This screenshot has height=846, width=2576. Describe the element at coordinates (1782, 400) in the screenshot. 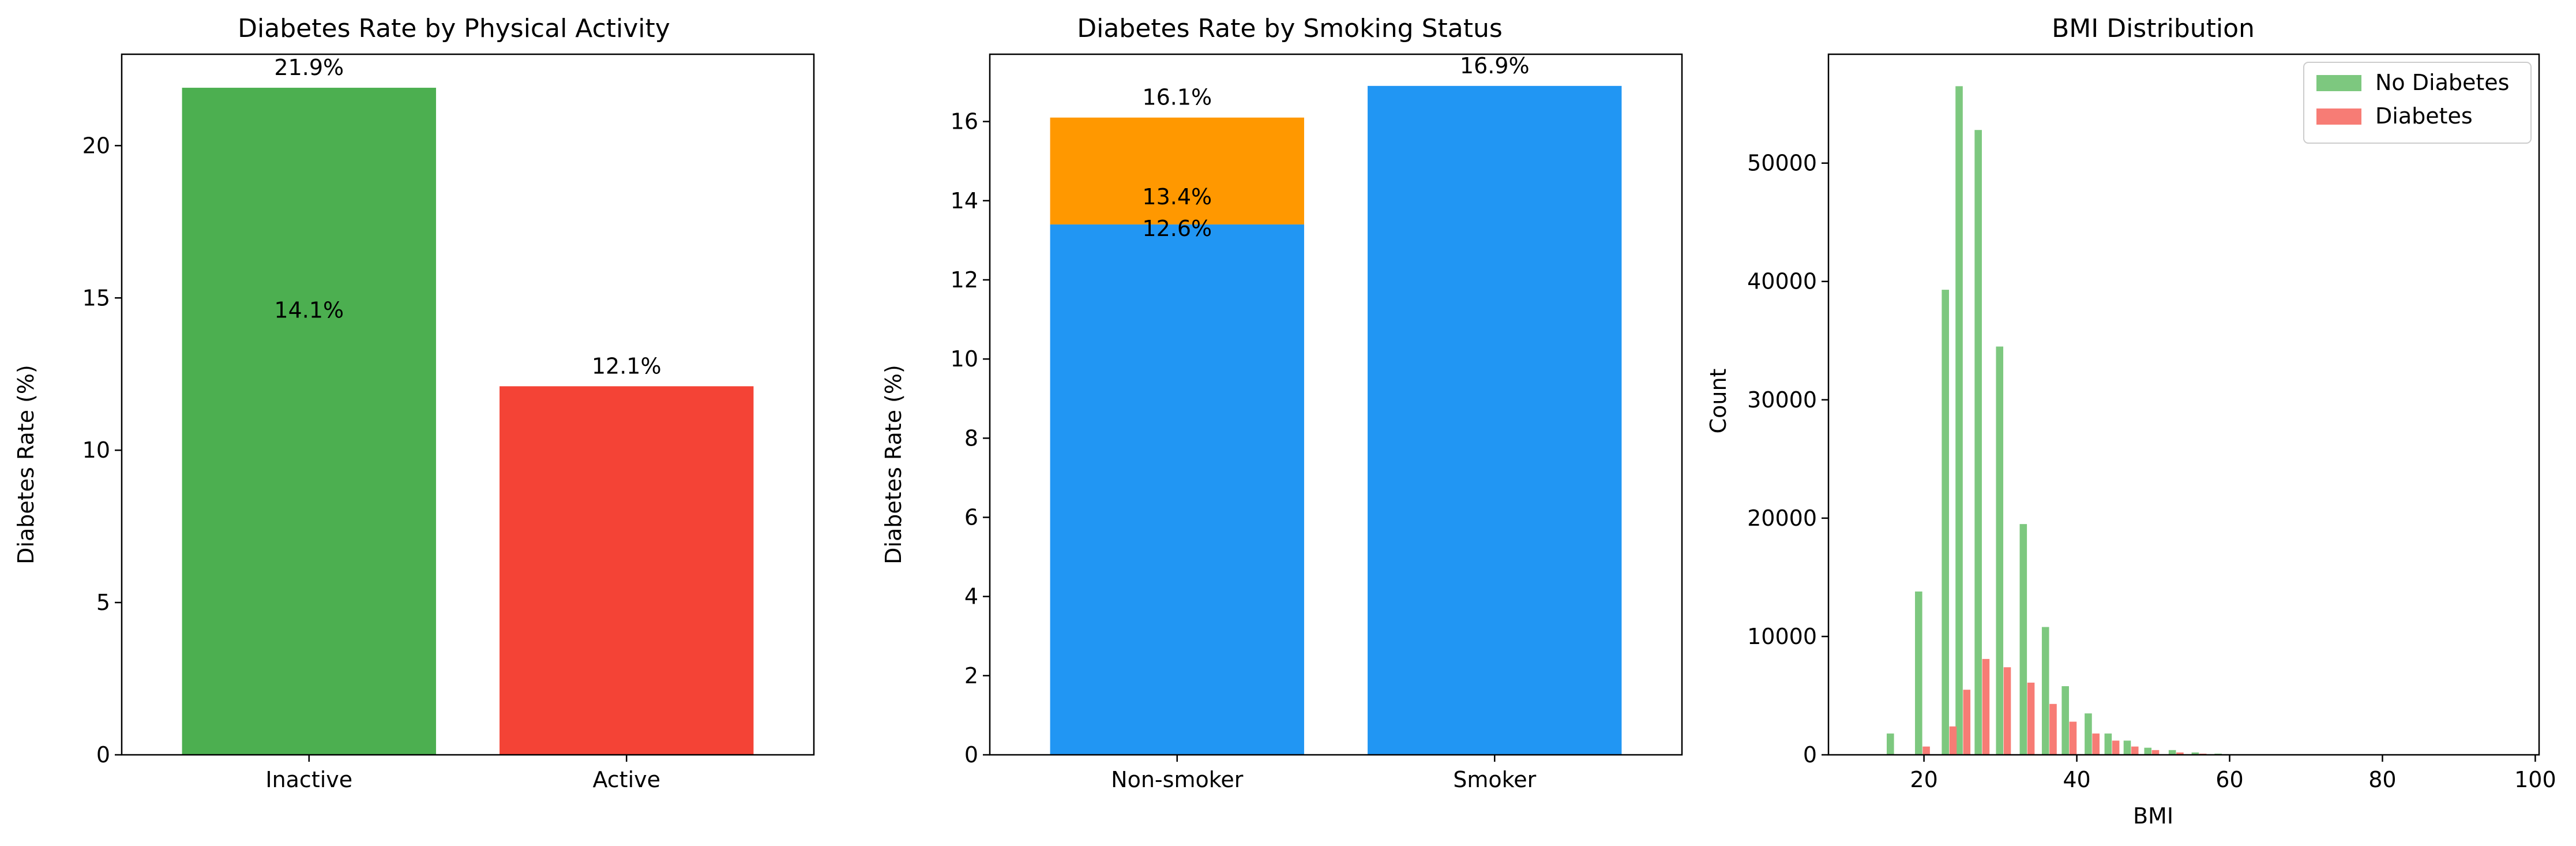

I see `y-tick-label: 30000` at that location.